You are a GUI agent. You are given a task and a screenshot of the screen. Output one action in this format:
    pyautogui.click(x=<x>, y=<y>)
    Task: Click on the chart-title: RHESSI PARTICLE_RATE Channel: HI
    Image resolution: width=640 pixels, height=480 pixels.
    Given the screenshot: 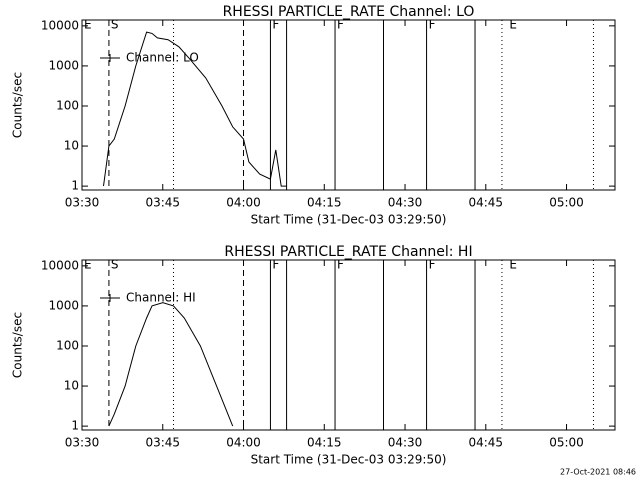 What is the action you would take?
    pyautogui.click(x=348, y=252)
    